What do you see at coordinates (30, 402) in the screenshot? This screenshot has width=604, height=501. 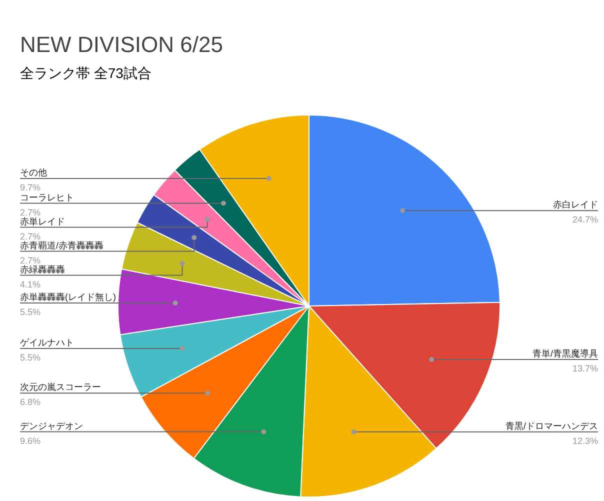 I see `data-label: 6.8%` at bounding box center [30, 402].